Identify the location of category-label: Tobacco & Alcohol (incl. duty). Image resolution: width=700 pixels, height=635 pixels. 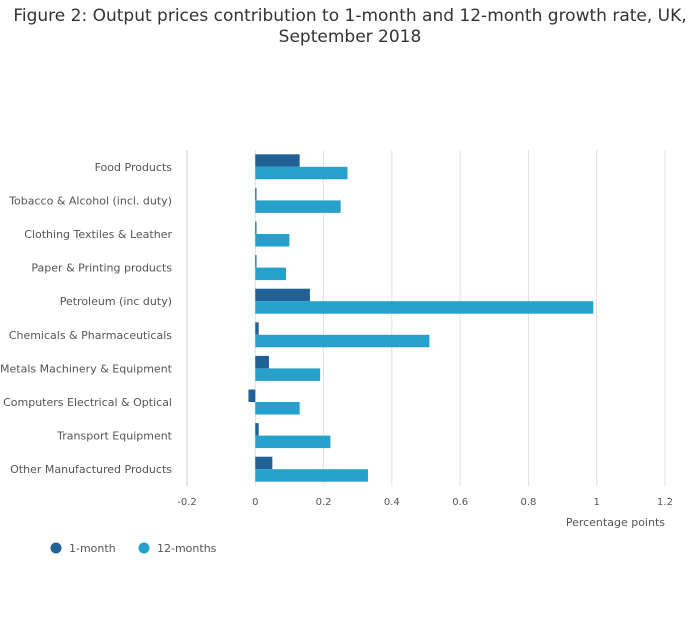
(90, 200).